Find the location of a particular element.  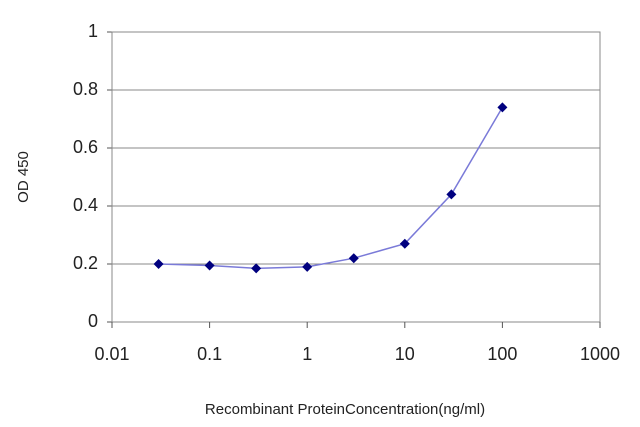

y-tick-label: 0.6 is located at coordinates (85, 147).